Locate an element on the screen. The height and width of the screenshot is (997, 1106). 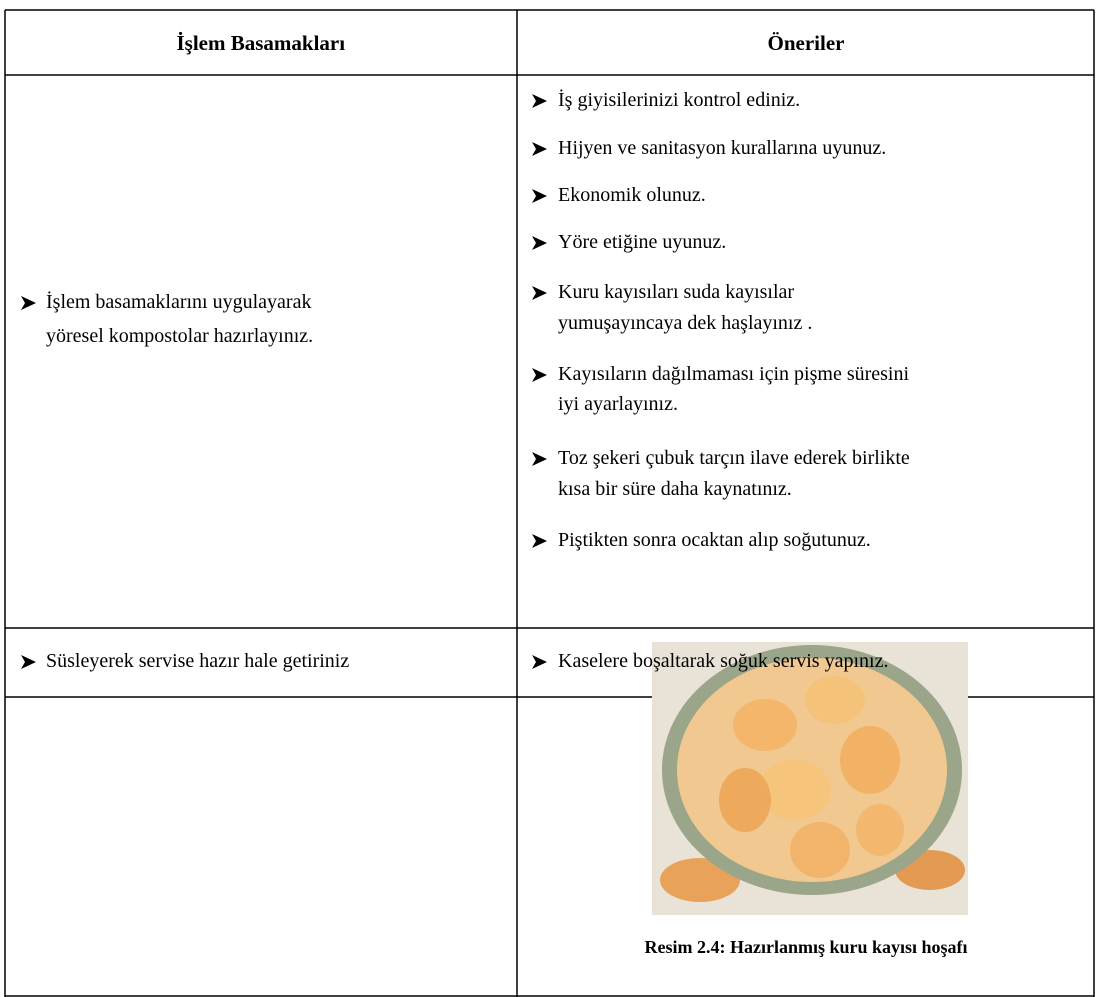
suggestion-text: iyi ayarlayınız. is located at coordinates (618, 404).